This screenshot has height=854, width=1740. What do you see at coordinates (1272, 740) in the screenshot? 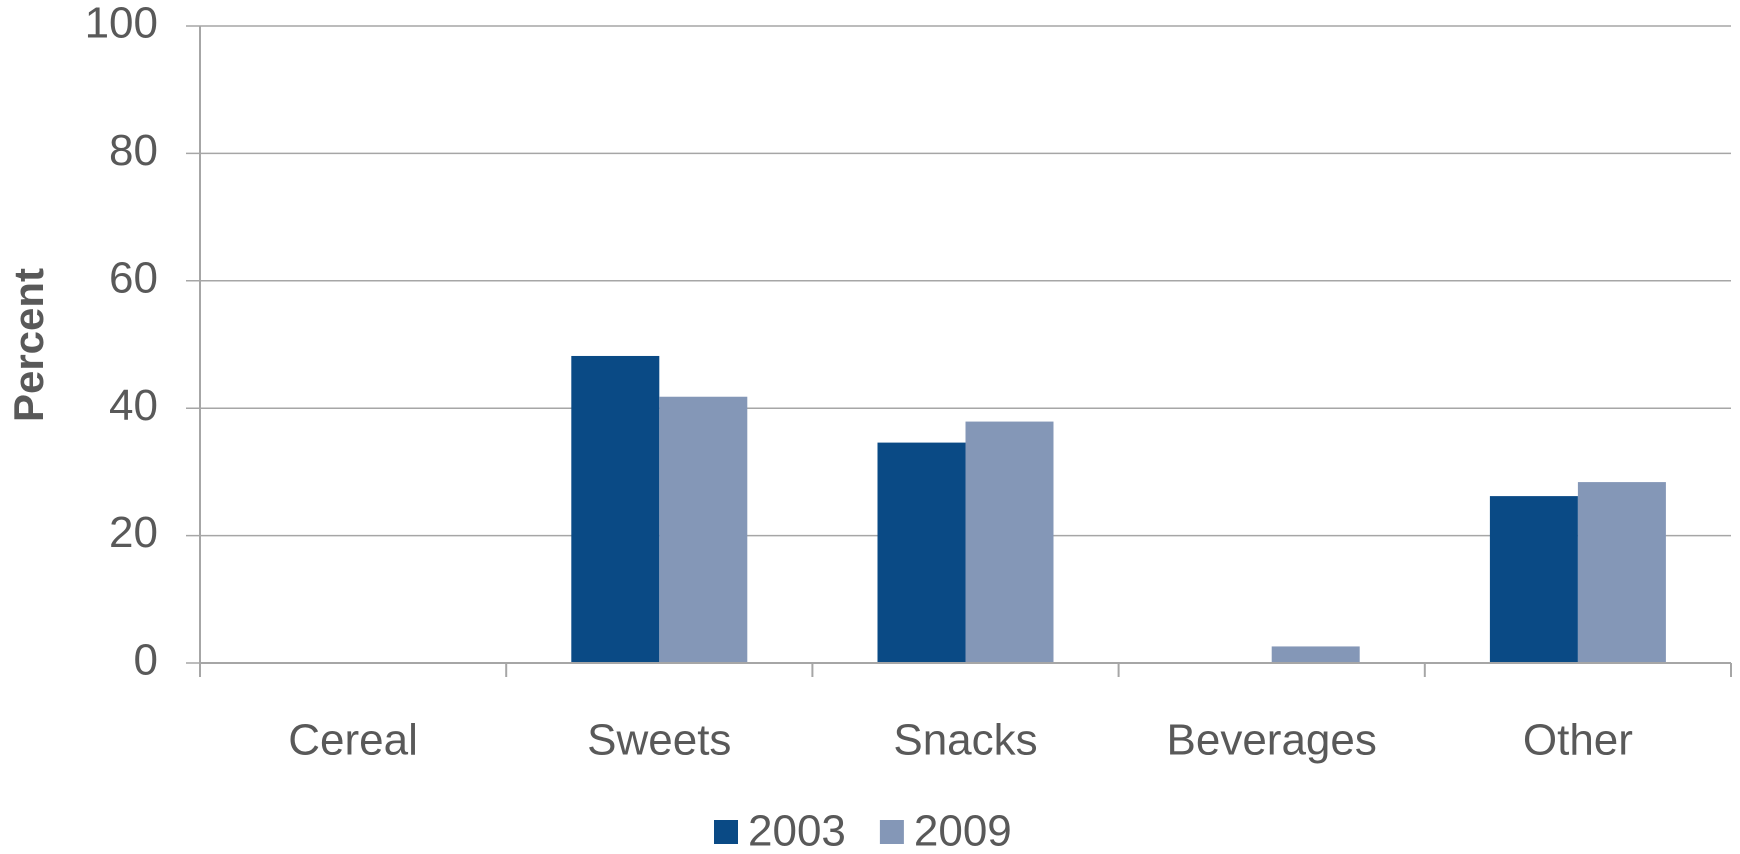
I see `x-tick-label: Beverages` at bounding box center [1272, 740].